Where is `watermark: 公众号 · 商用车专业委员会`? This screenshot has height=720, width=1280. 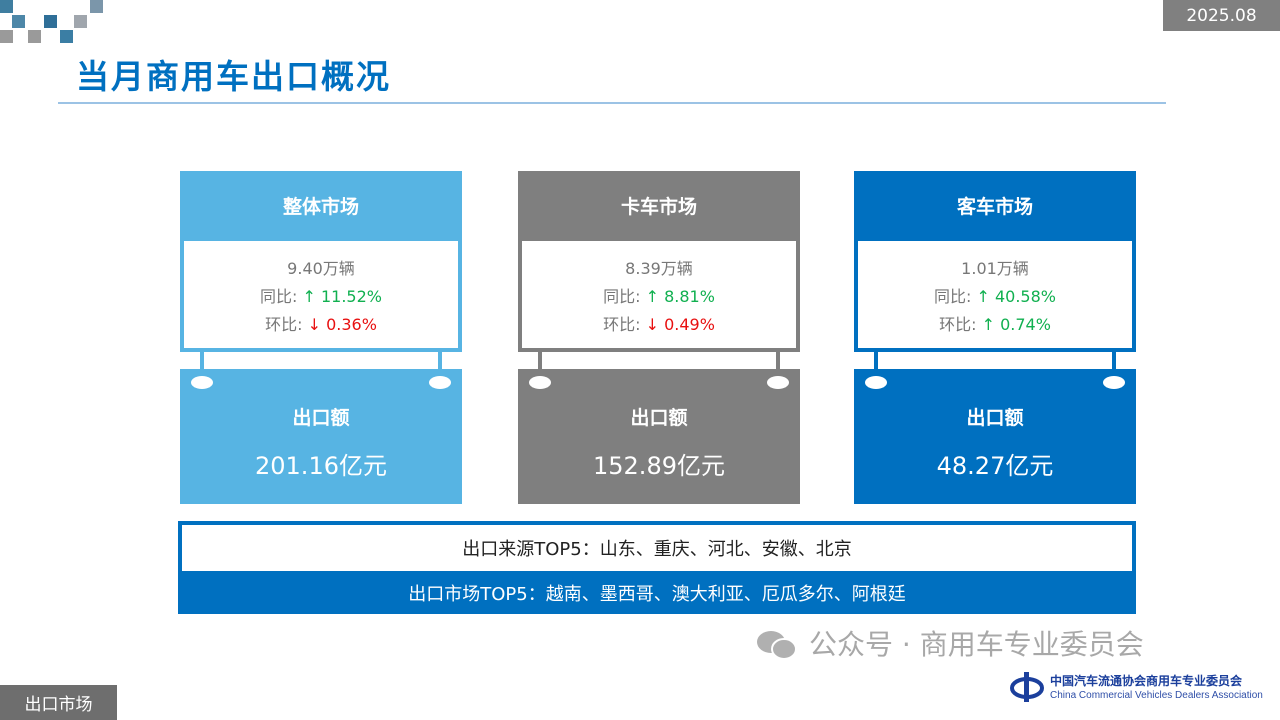
watermark: 公众号 · 商用车专业委员会 is located at coordinates (949, 645).